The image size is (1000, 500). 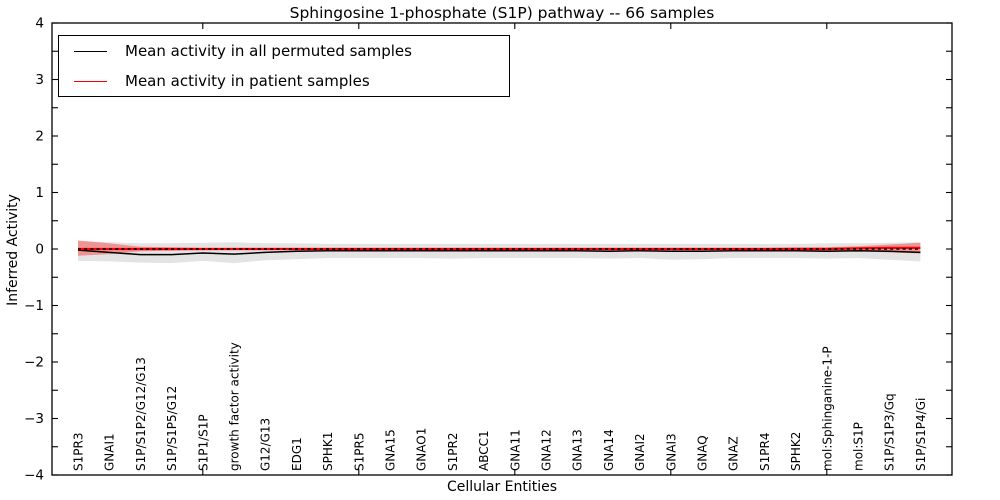 I want to click on x-category-label: S1P/S1P3/Gq, so click(x=890, y=432).